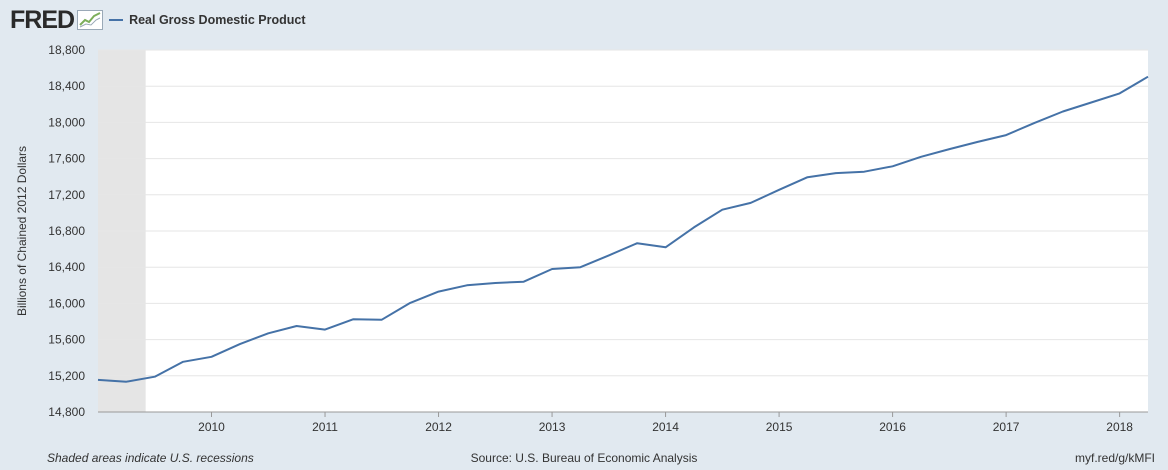  Describe the element at coordinates (438, 427) in the screenshot. I see `x-tick-label: 2012` at that location.